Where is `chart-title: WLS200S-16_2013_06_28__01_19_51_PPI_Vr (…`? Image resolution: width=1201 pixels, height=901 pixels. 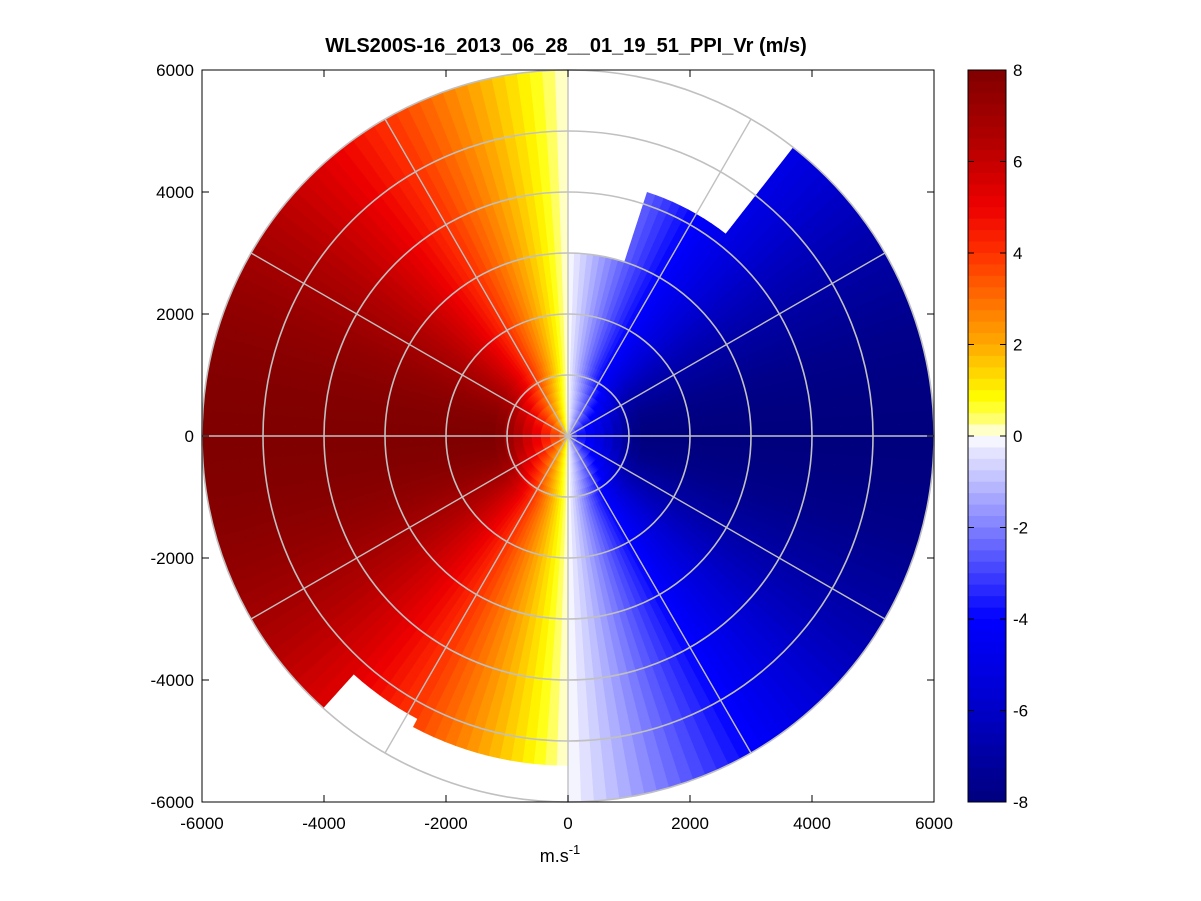
chart-title: WLS200S-16_2013_06_28__01_19_51_PPI_Vr (… is located at coordinates (565, 46).